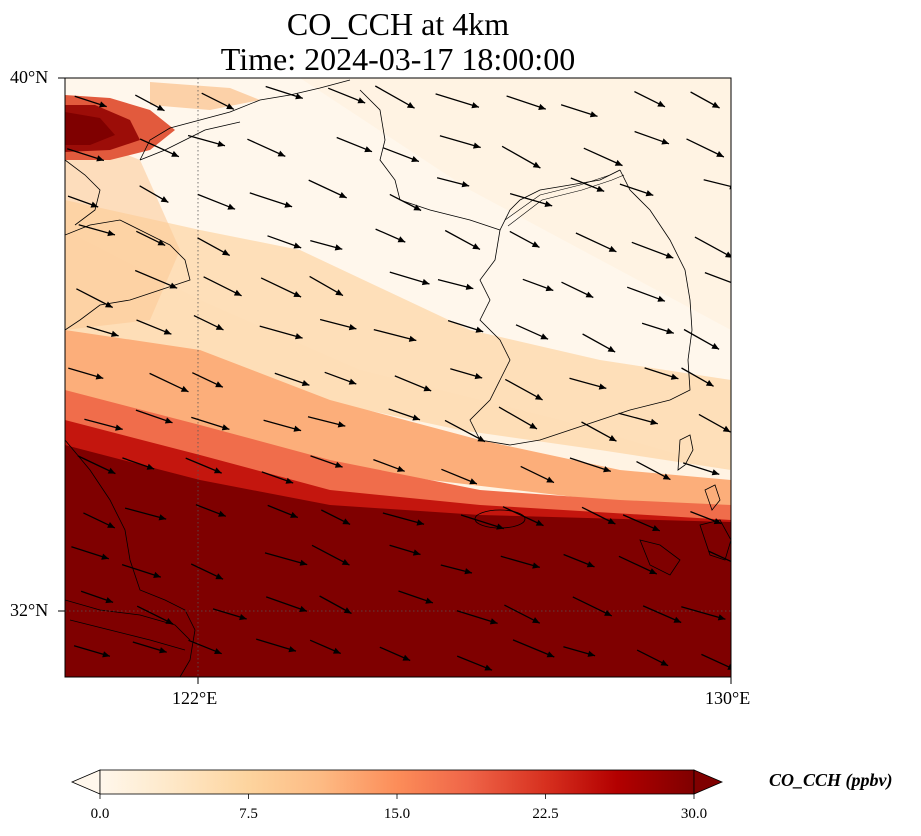  What do you see at coordinates (397, 814) in the screenshot?
I see `colorbar-tick: 15.0` at bounding box center [397, 814].